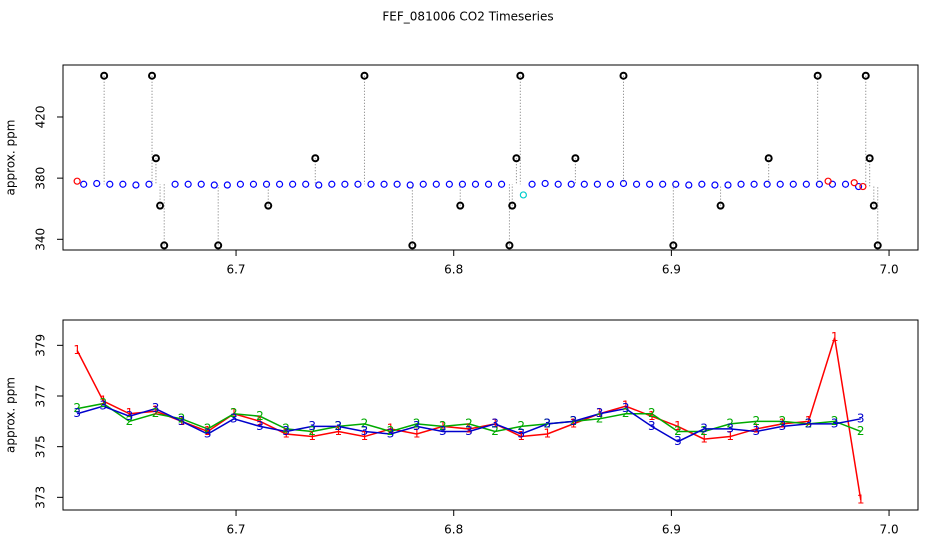 Image resolution: width=936 pixels, height=540 pixels. What do you see at coordinates (41, 178) in the screenshot?
I see `y-tick-label: 380` at bounding box center [41, 178].